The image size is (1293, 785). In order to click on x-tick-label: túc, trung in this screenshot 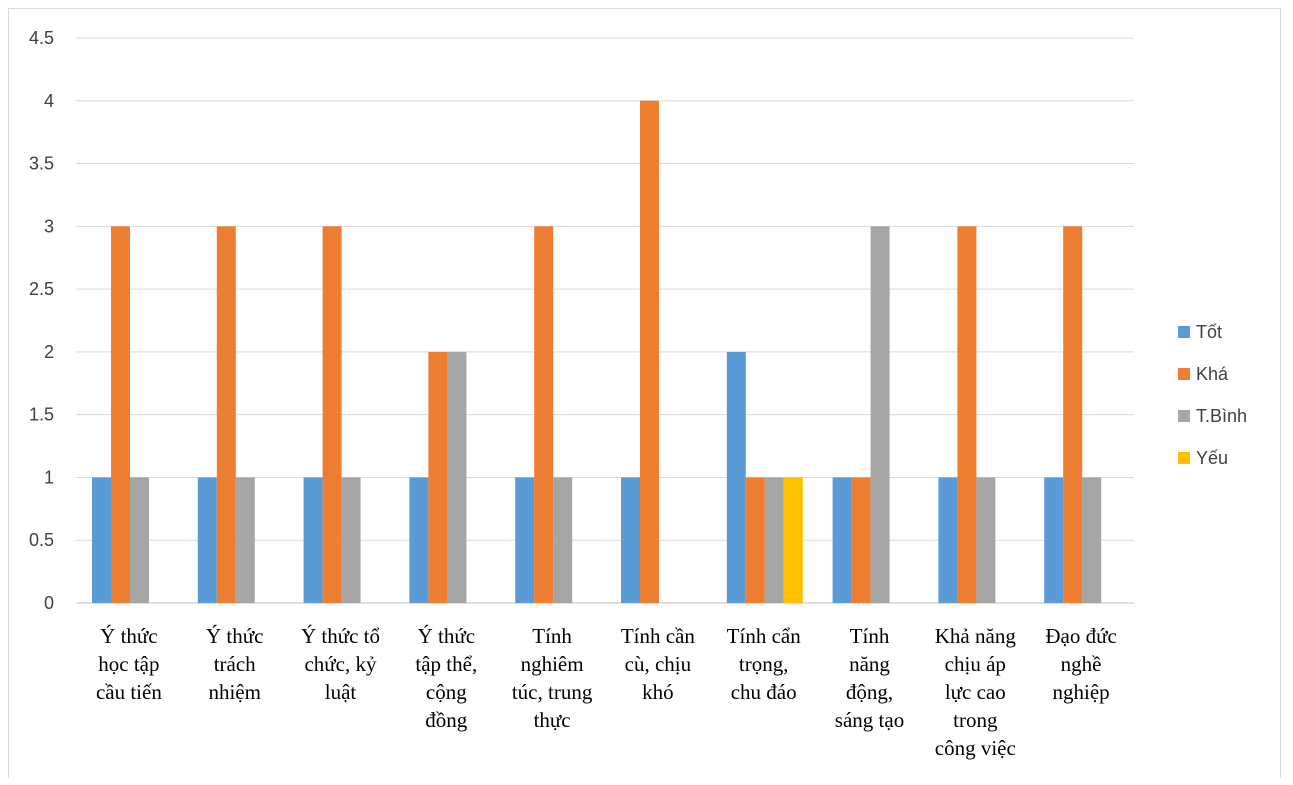, I will do `click(552, 692)`.